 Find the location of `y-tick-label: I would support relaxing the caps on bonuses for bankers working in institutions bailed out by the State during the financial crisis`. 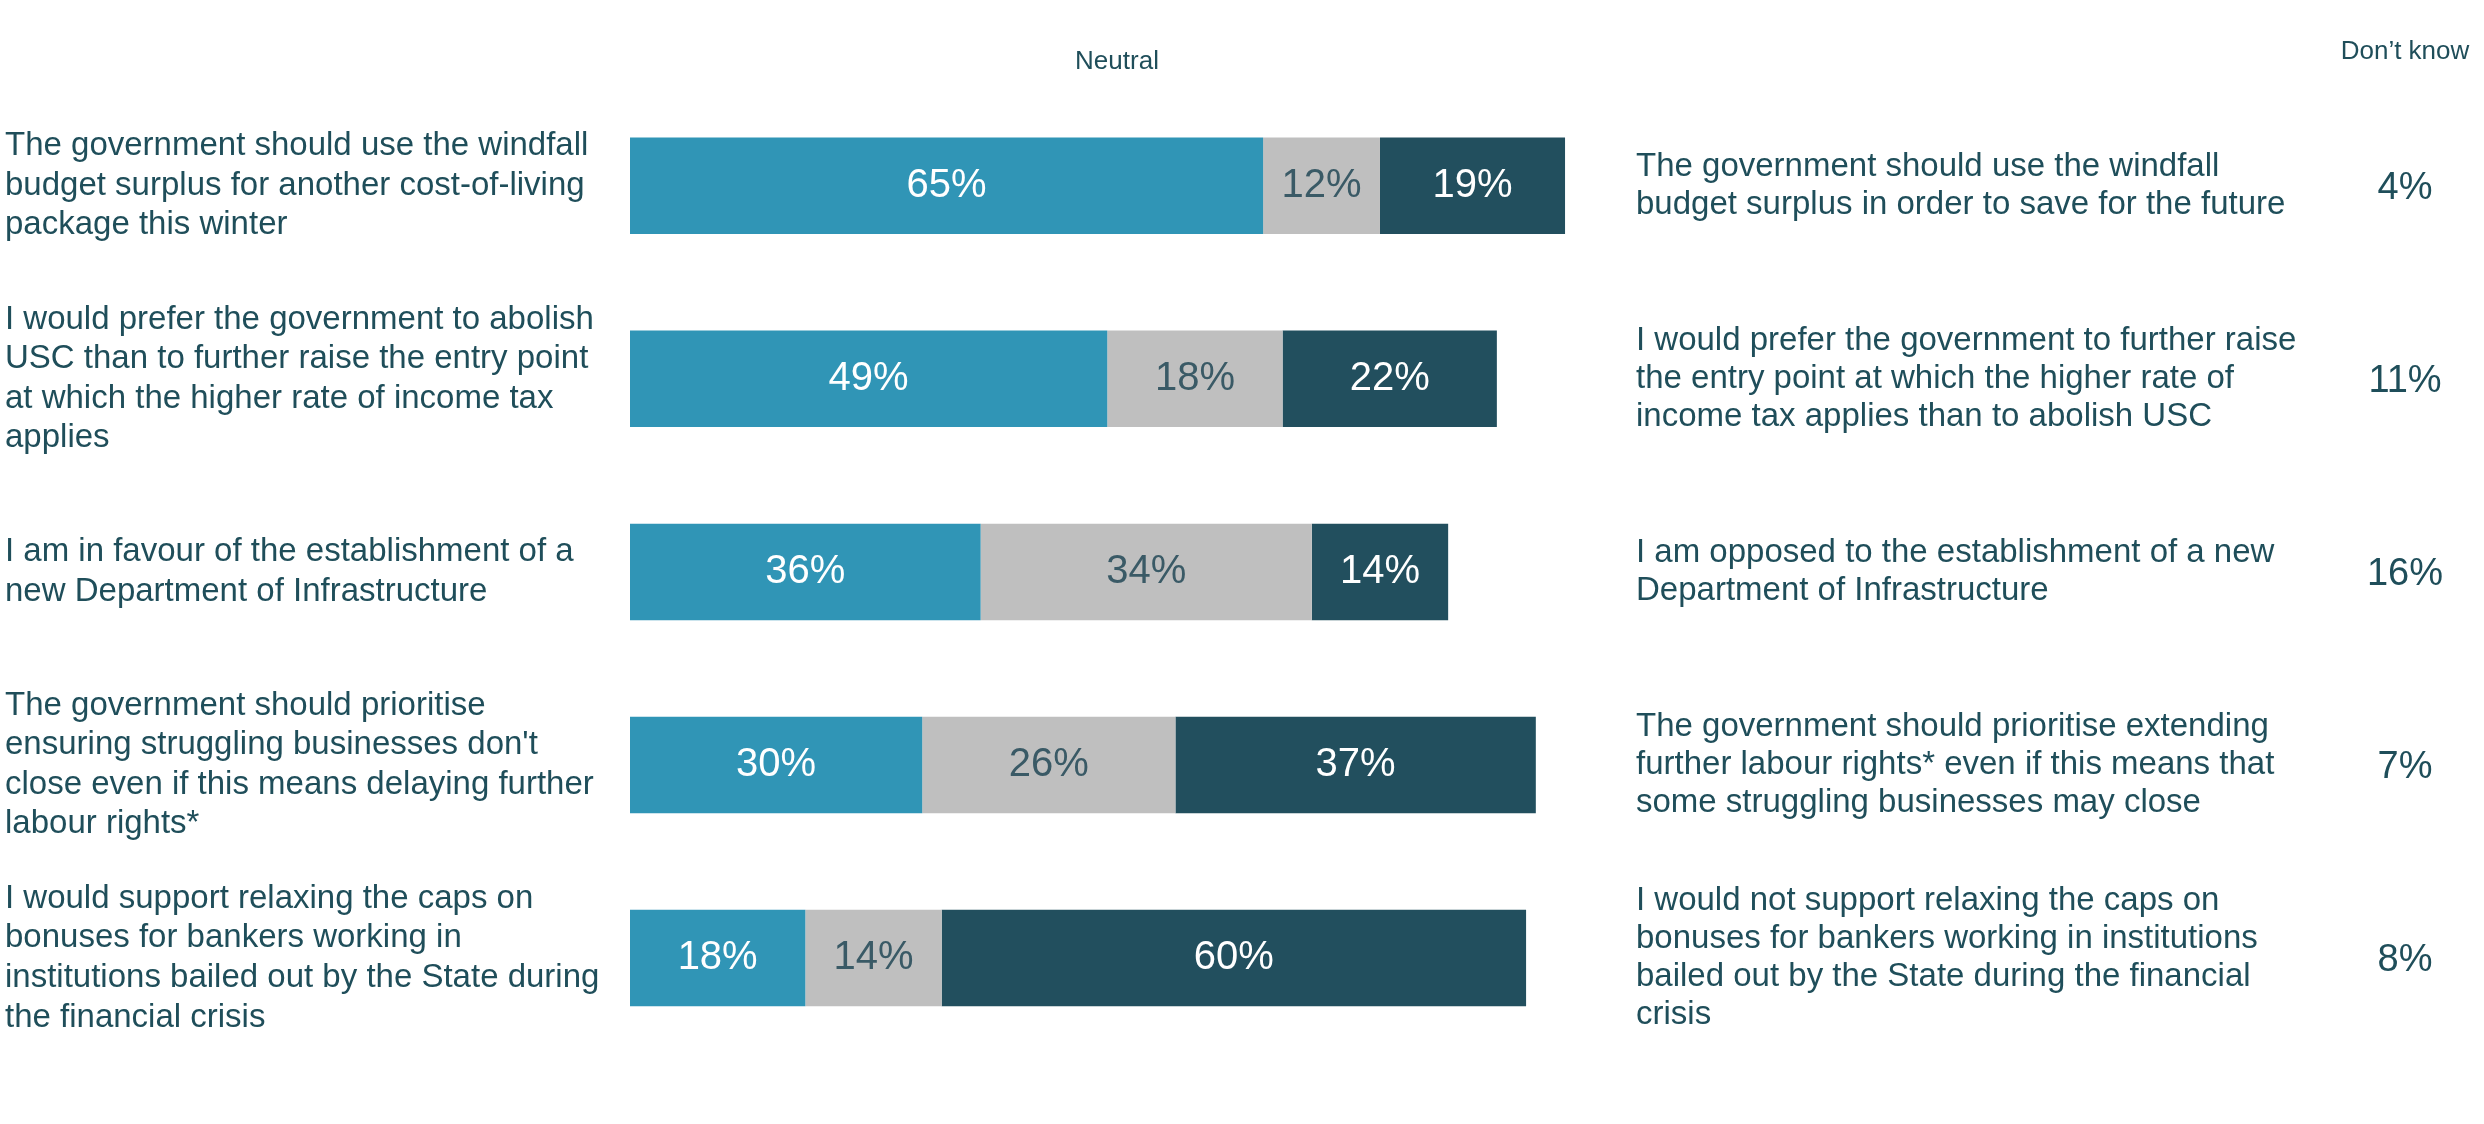

y-tick-label: I would support relaxing the caps on bonuses for bankers working in institutions bailed out by the State during the financial crisis is located at coordinates (302, 955).